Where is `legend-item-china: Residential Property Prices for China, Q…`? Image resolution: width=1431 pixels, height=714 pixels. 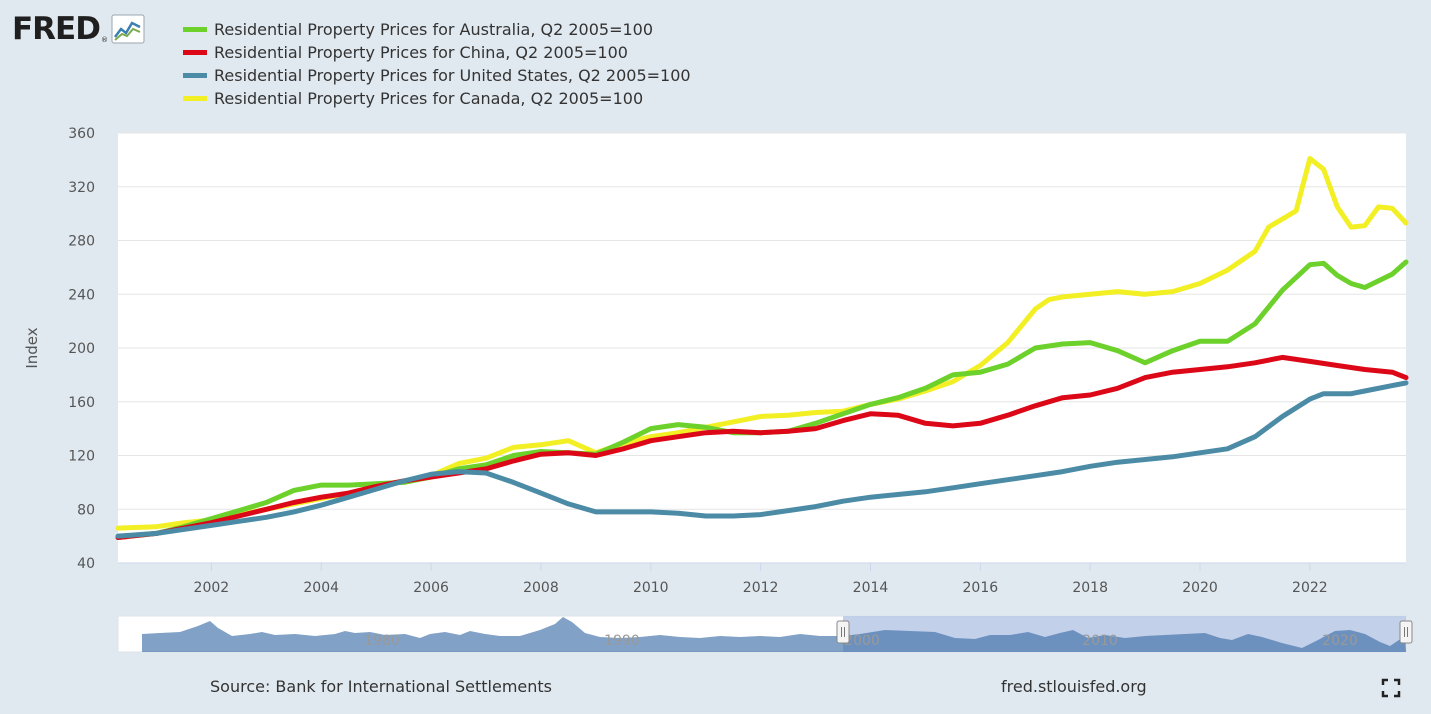 legend-item-china: Residential Property Prices for China, Q… is located at coordinates (437, 52).